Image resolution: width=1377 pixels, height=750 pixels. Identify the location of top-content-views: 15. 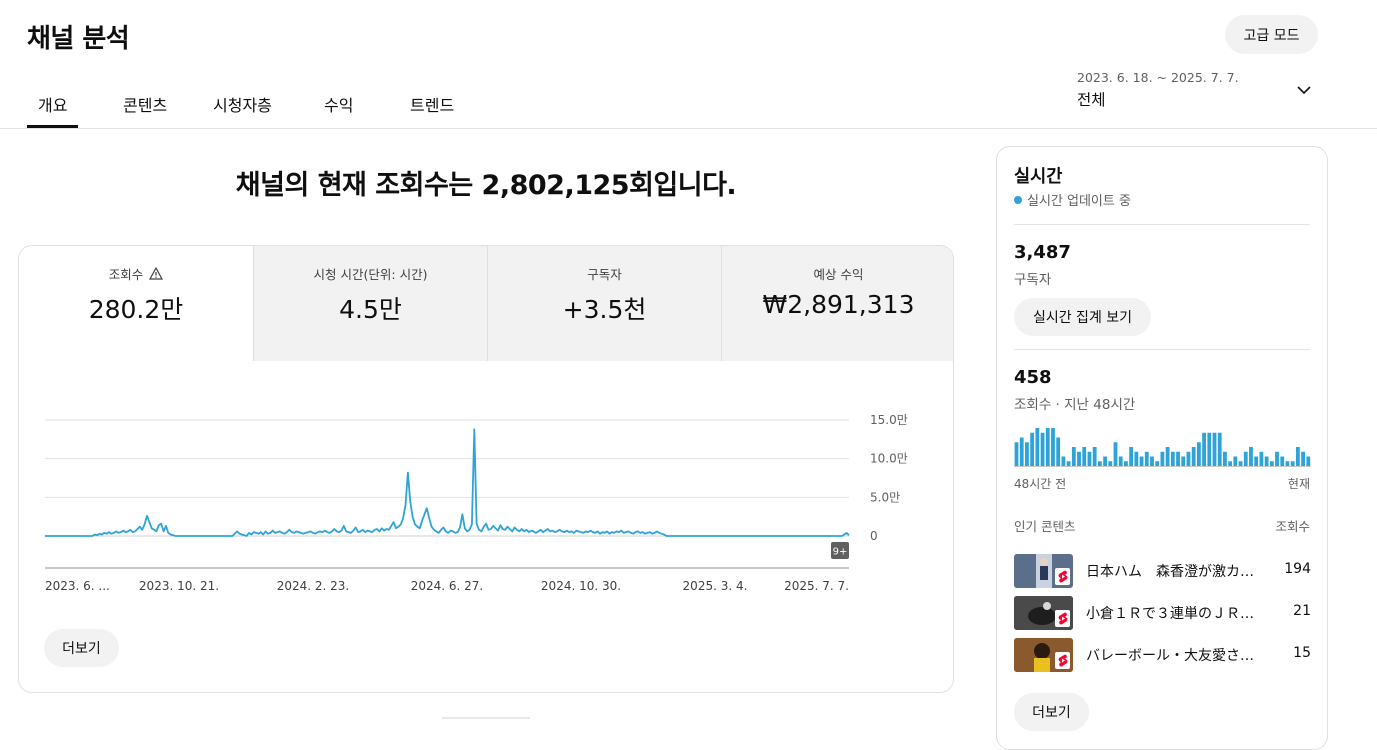
(1302, 653).